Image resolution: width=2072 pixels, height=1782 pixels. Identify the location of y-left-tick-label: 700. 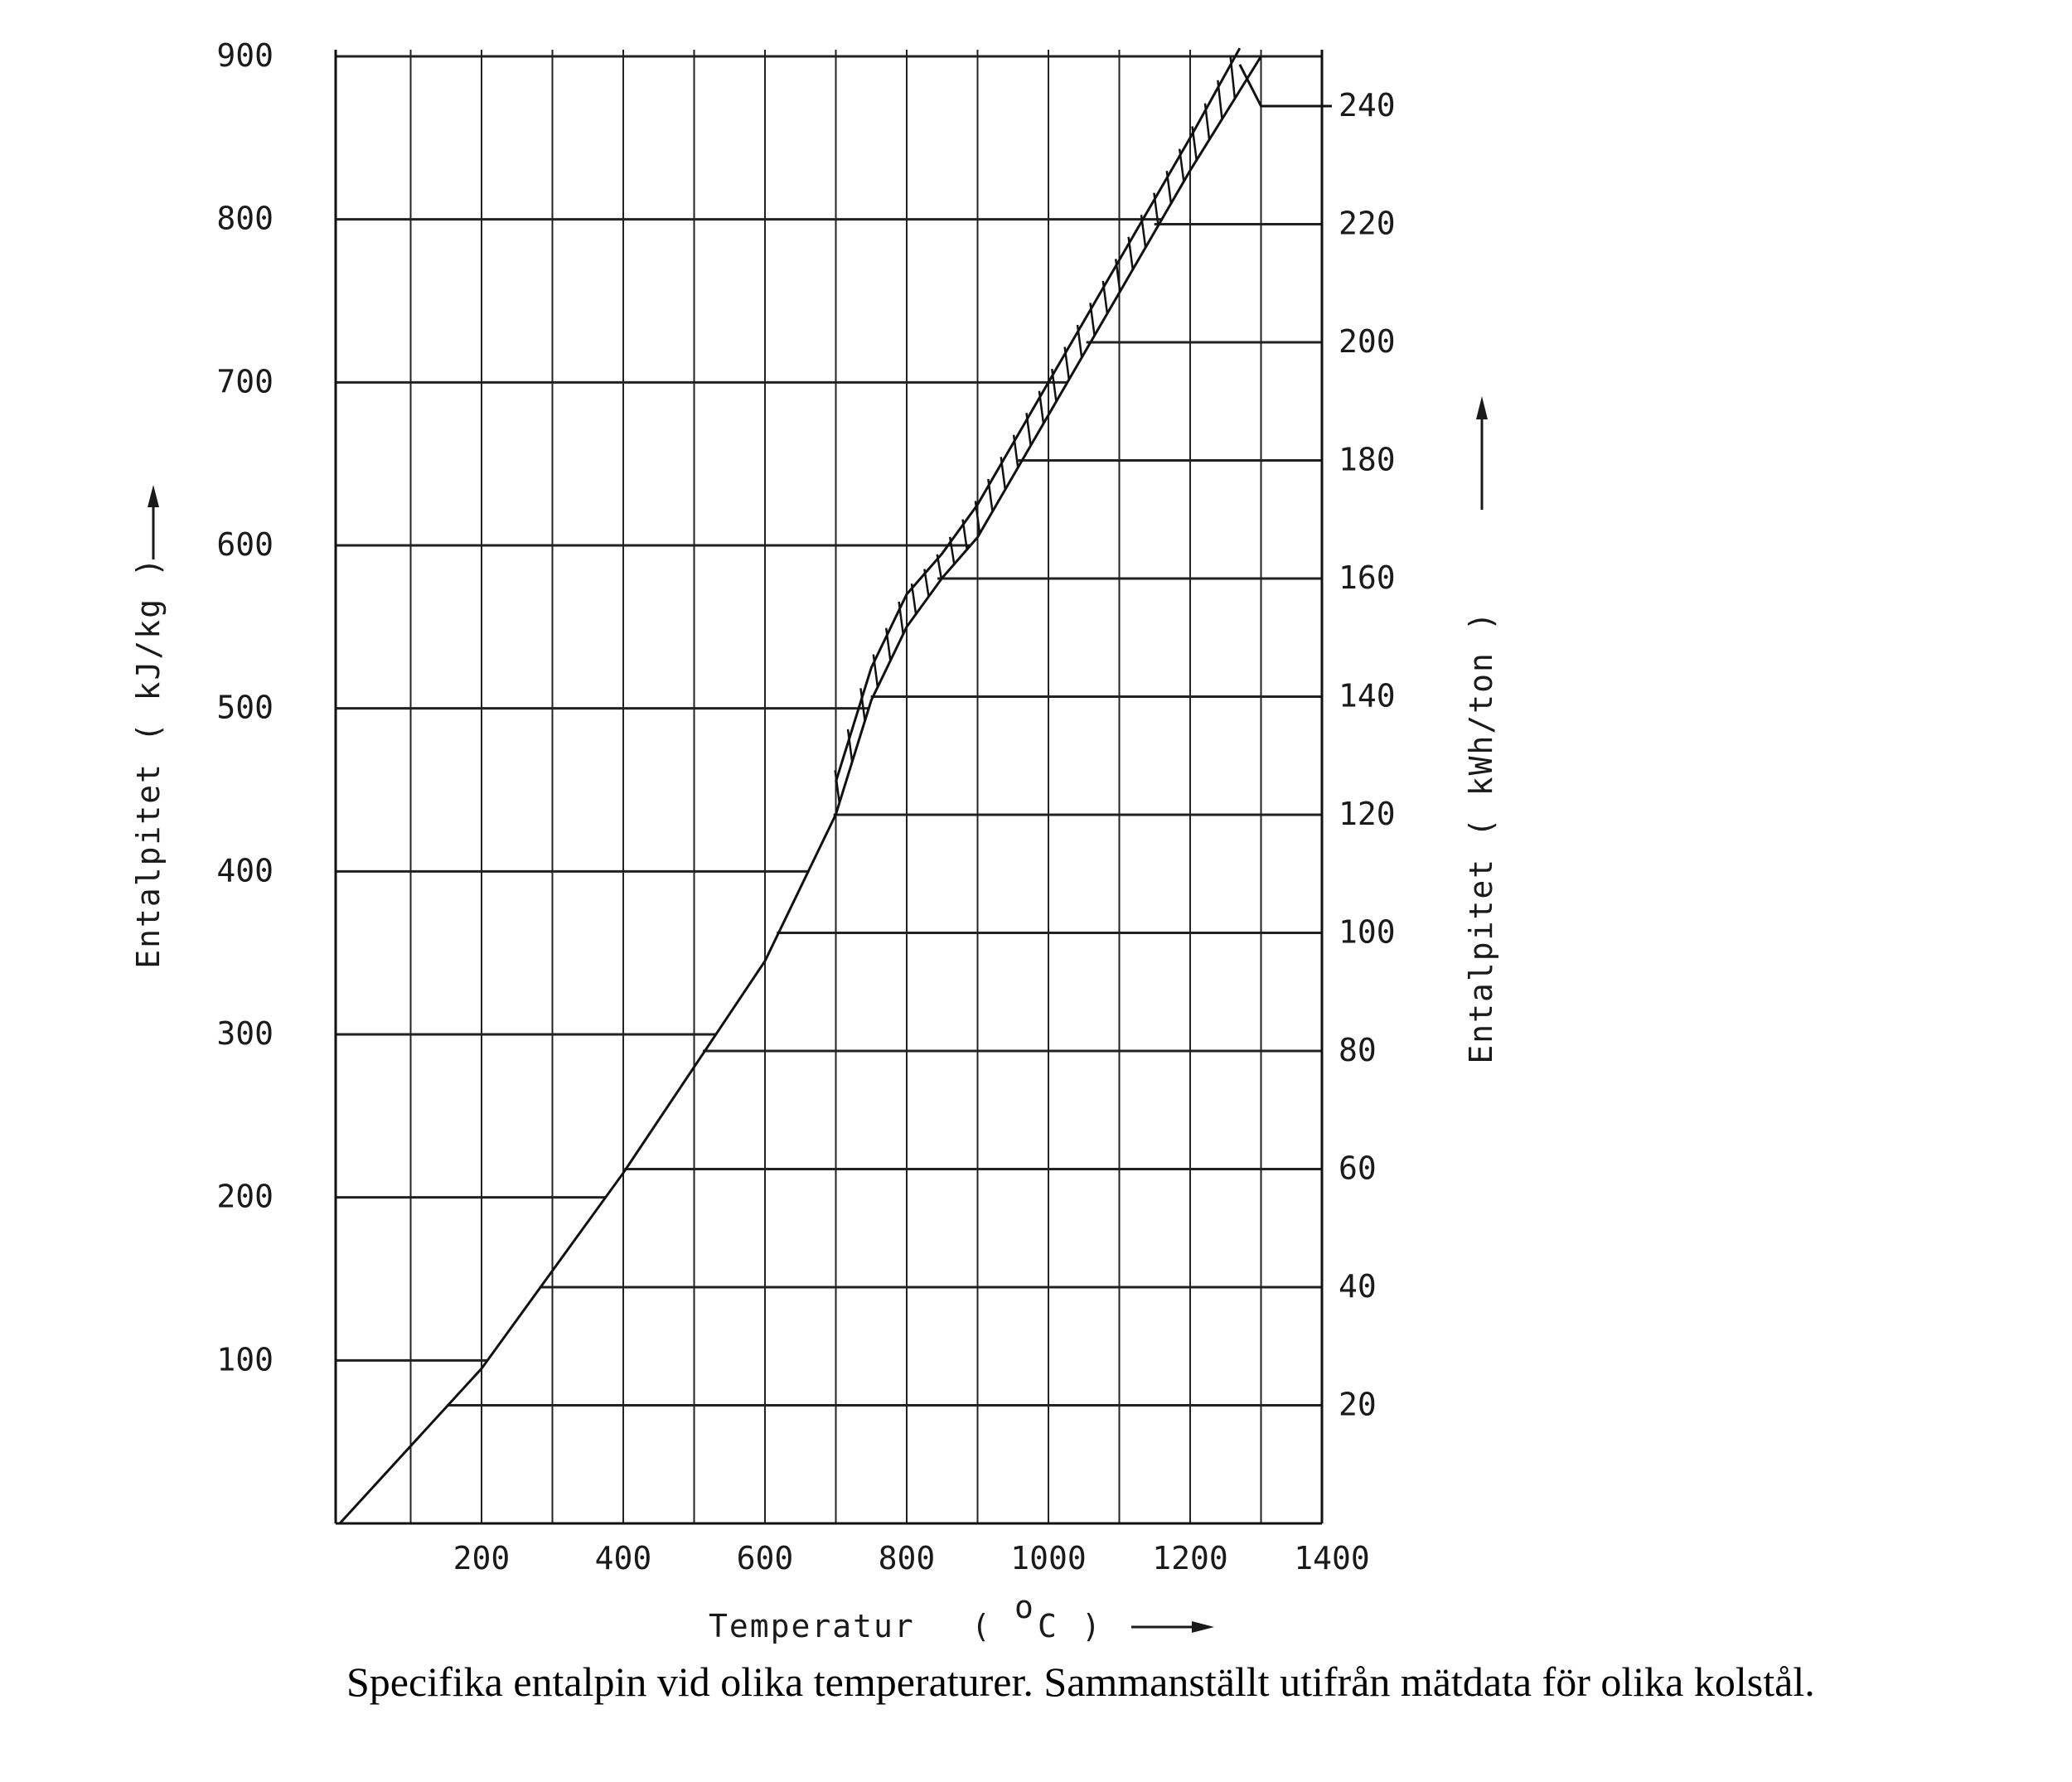
(245, 381).